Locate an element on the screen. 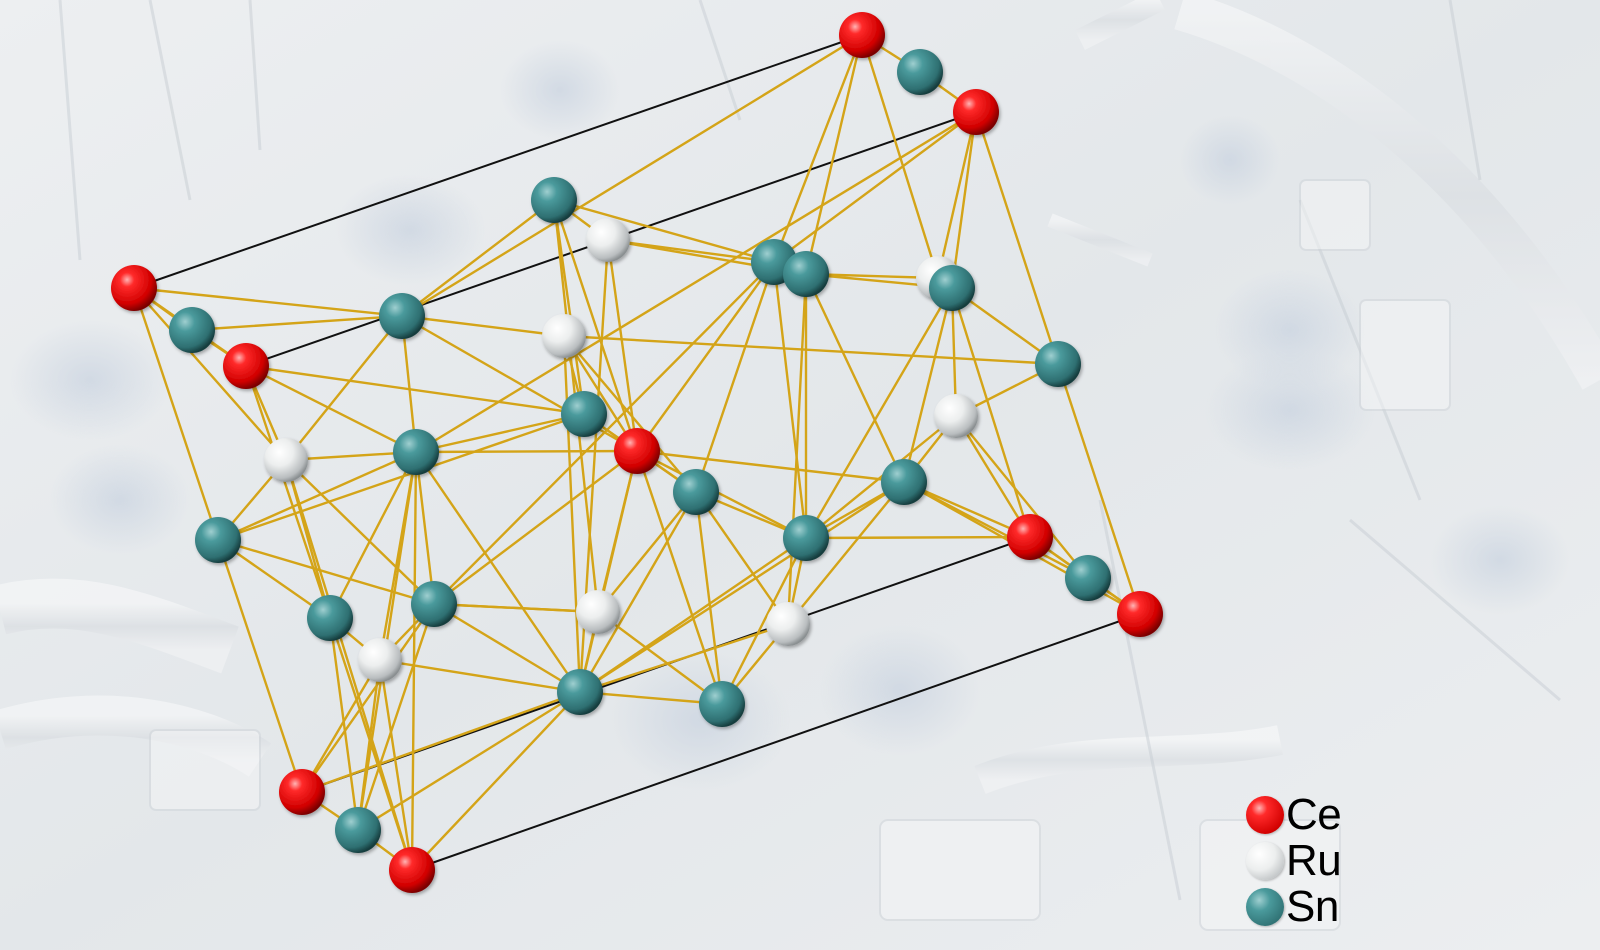  legend-label: Ru is located at coordinates (1314, 860).